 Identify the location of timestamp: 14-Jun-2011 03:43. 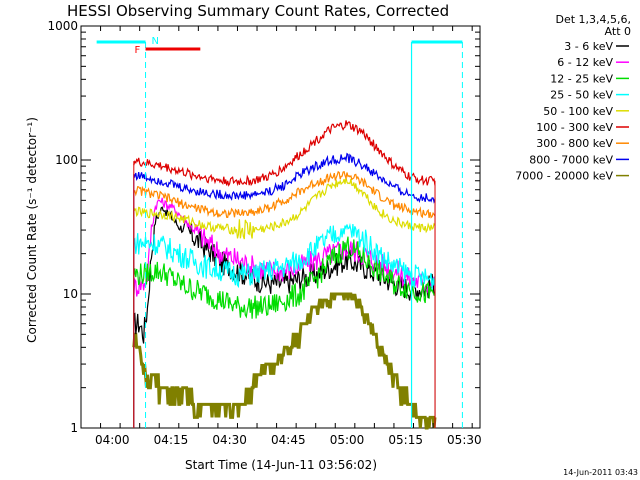
(600, 472).